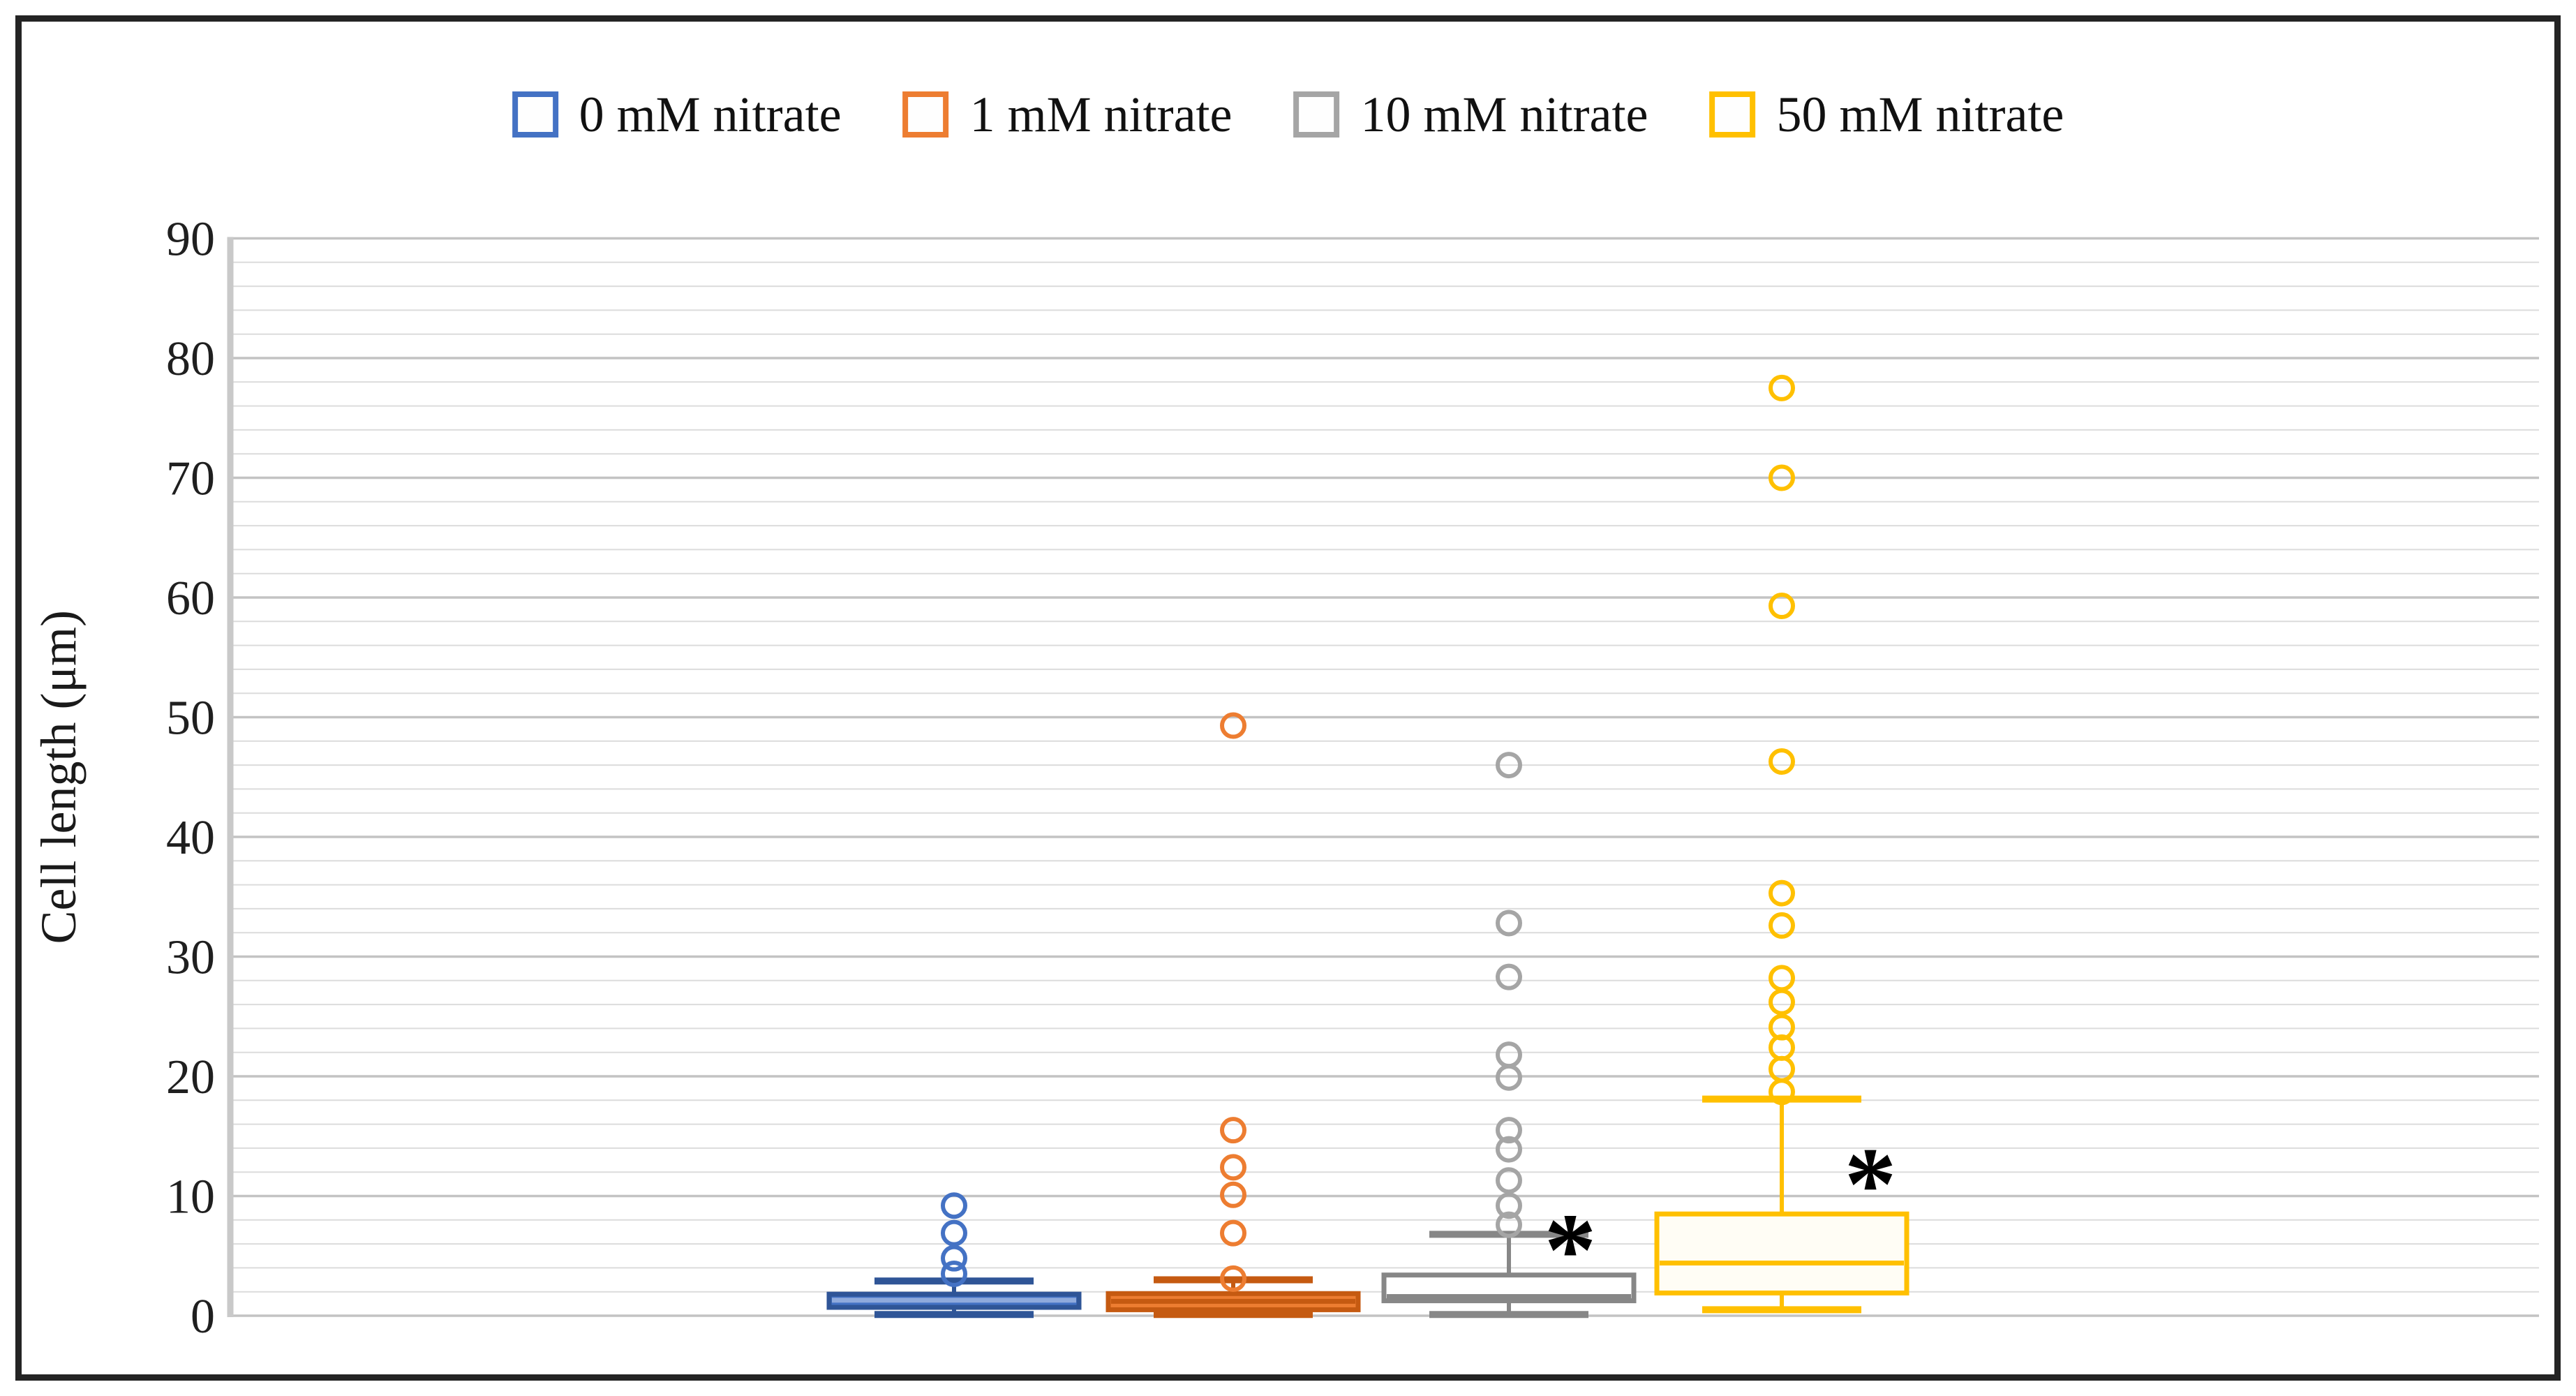 The width and height of the screenshot is (2576, 1396). What do you see at coordinates (1782, 1253) in the screenshot?
I see `box` at bounding box center [1782, 1253].